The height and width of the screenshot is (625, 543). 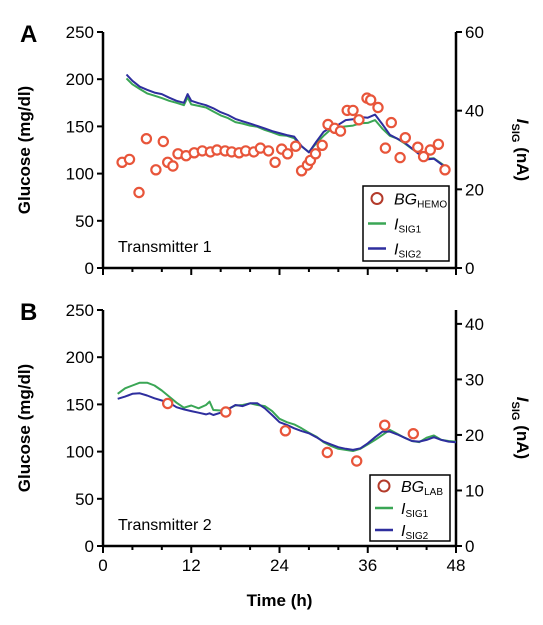 What do you see at coordinates (165, 525) in the screenshot?
I see `transmitter-label: Transmitter 2` at bounding box center [165, 525].